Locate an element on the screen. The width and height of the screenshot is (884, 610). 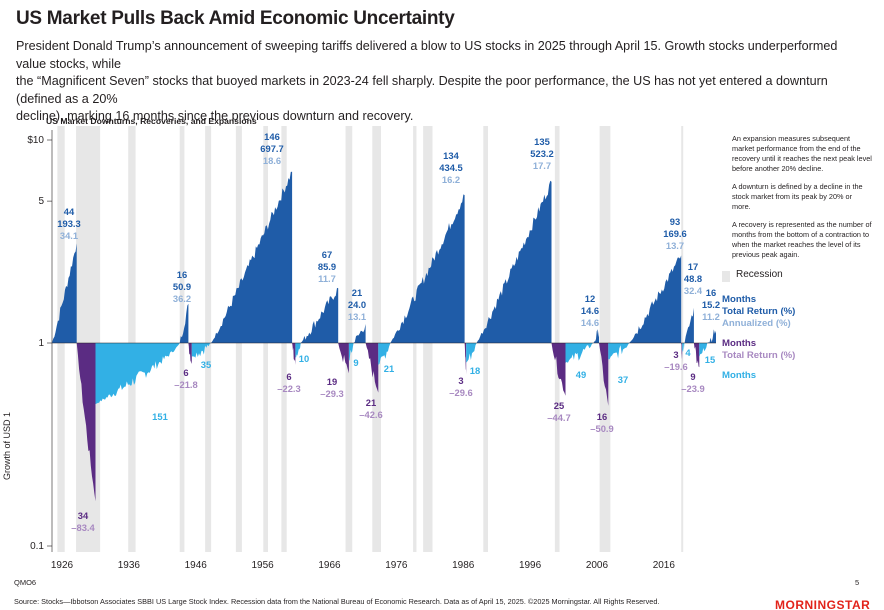
expansion-months-label: 17 is located at coordinates (693, 266).